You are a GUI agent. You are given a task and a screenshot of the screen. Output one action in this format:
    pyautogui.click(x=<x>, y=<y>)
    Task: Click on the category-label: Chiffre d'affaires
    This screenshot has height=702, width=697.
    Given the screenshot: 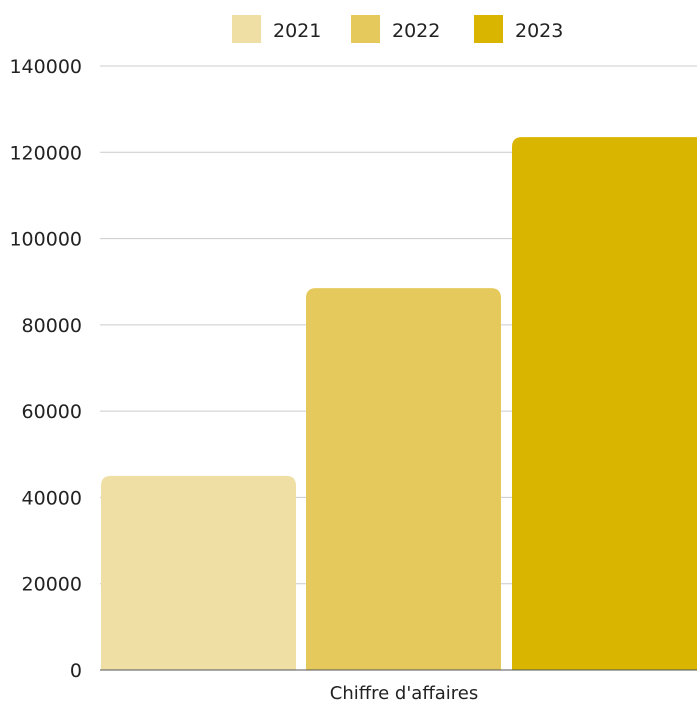 What is the action you would take?
    pyautogui.click(x=404, y=692)
    